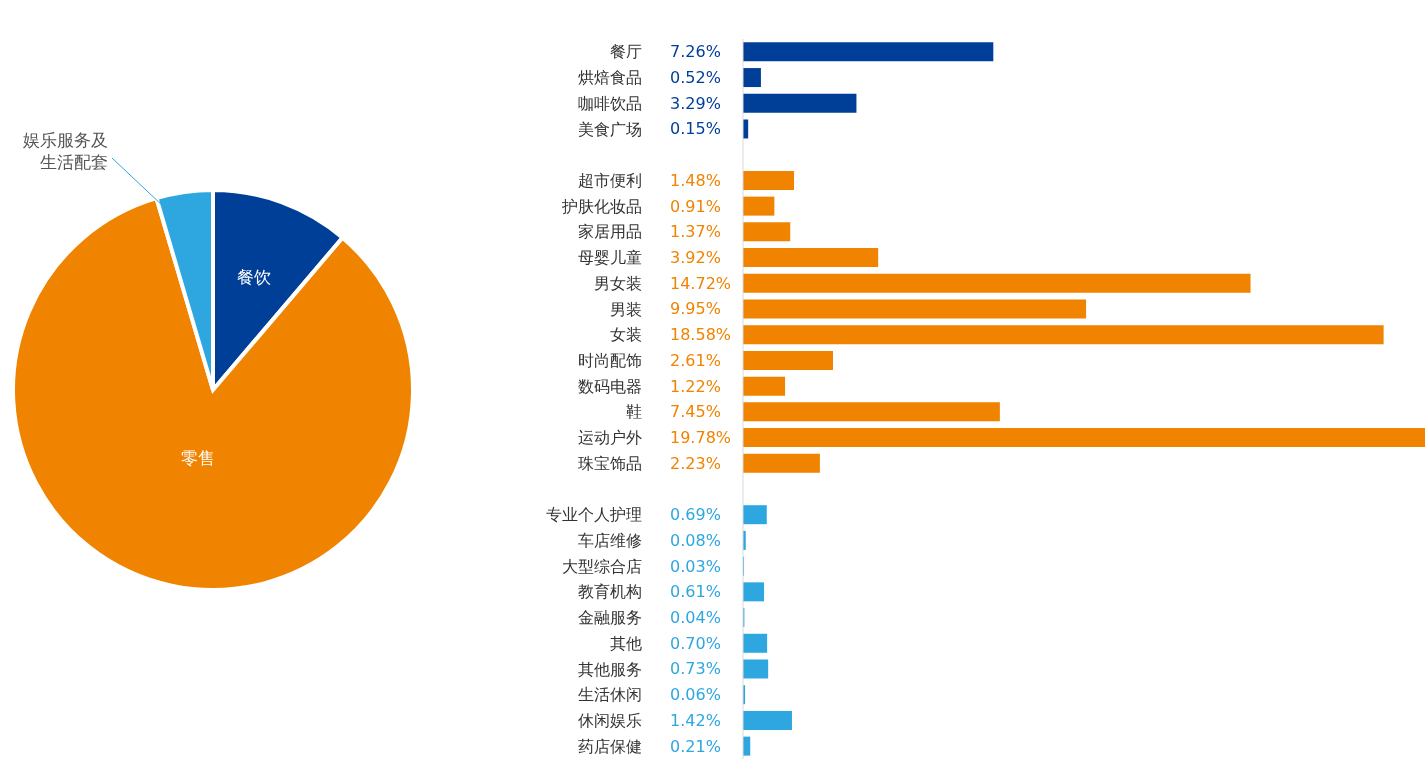 The height and width of the screenshot is (771, 1425). Describe the element at coordinates (626, 643) in the screenshot. I see `y-tick-label: 其他` at that location.